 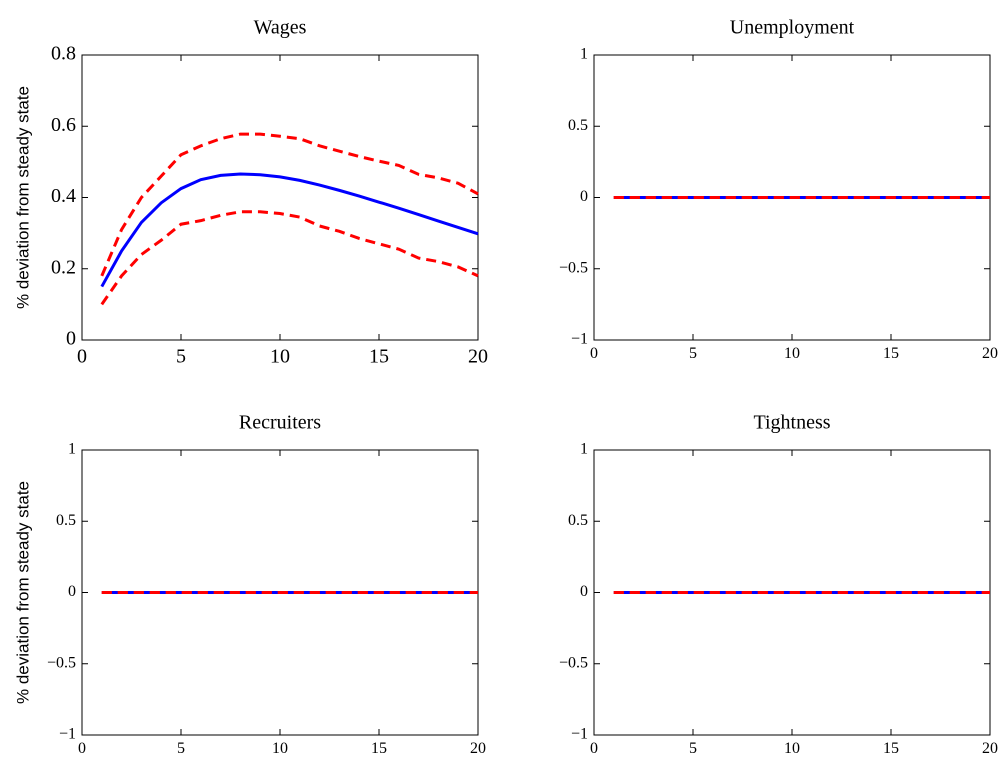 I want to click on axes-box, so click(x=280, y=197).